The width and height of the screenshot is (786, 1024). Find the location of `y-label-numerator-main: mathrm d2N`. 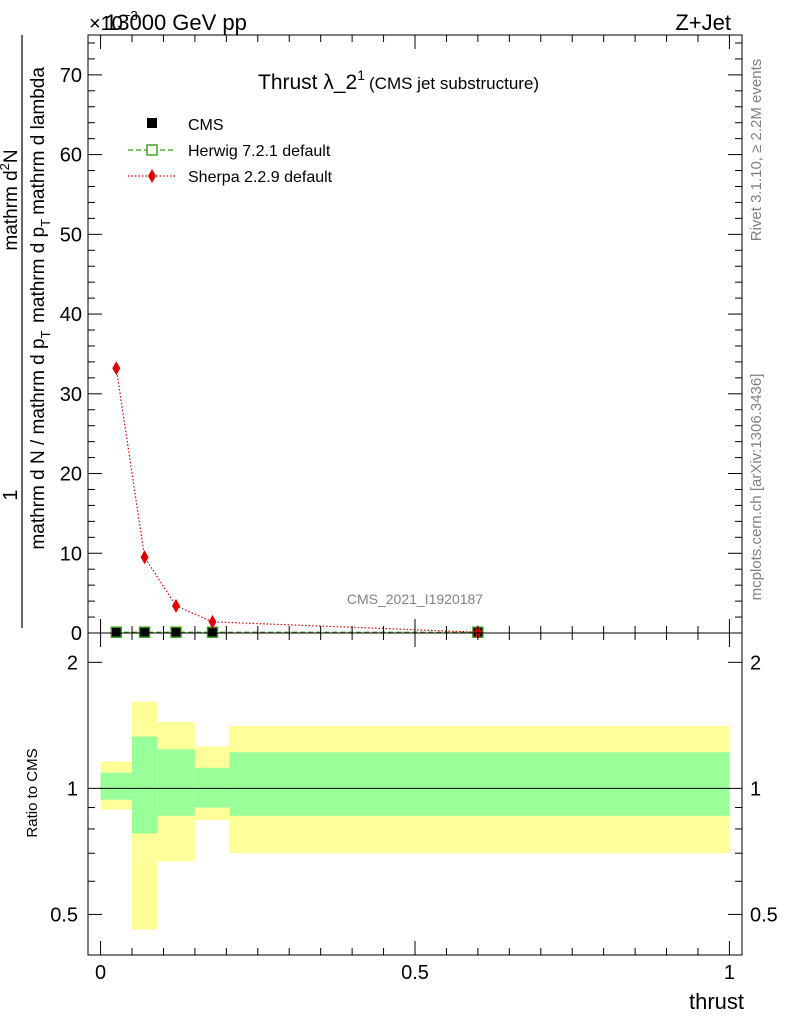

y-label-numerator-main: mathrm d2N is located at coordinates (11, 199).